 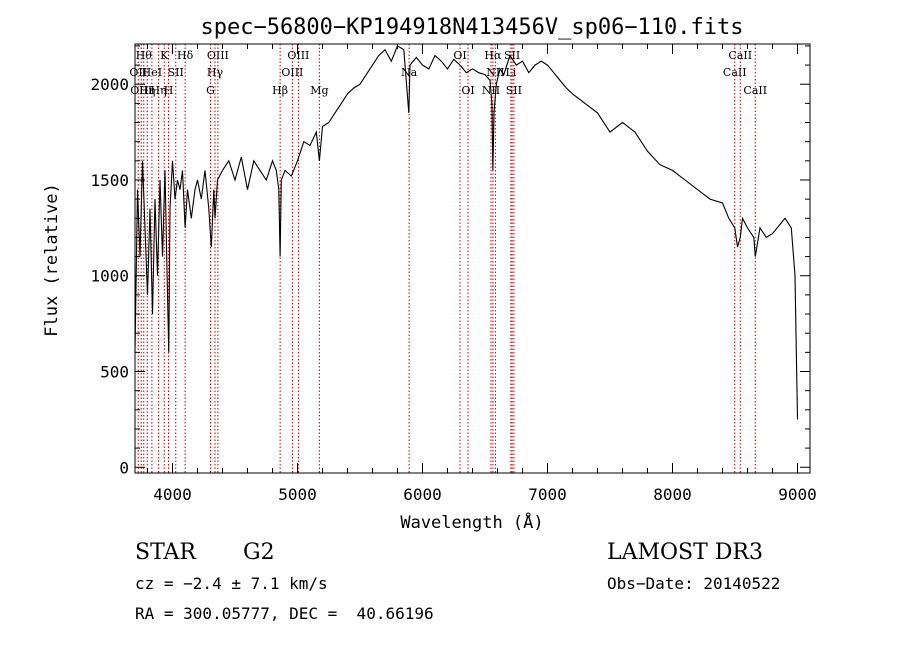 What do you see at coordinates (422, 494) in the screenshot?
I see `x-tick-label-6000: 6000` at bounding box center [422, 494].